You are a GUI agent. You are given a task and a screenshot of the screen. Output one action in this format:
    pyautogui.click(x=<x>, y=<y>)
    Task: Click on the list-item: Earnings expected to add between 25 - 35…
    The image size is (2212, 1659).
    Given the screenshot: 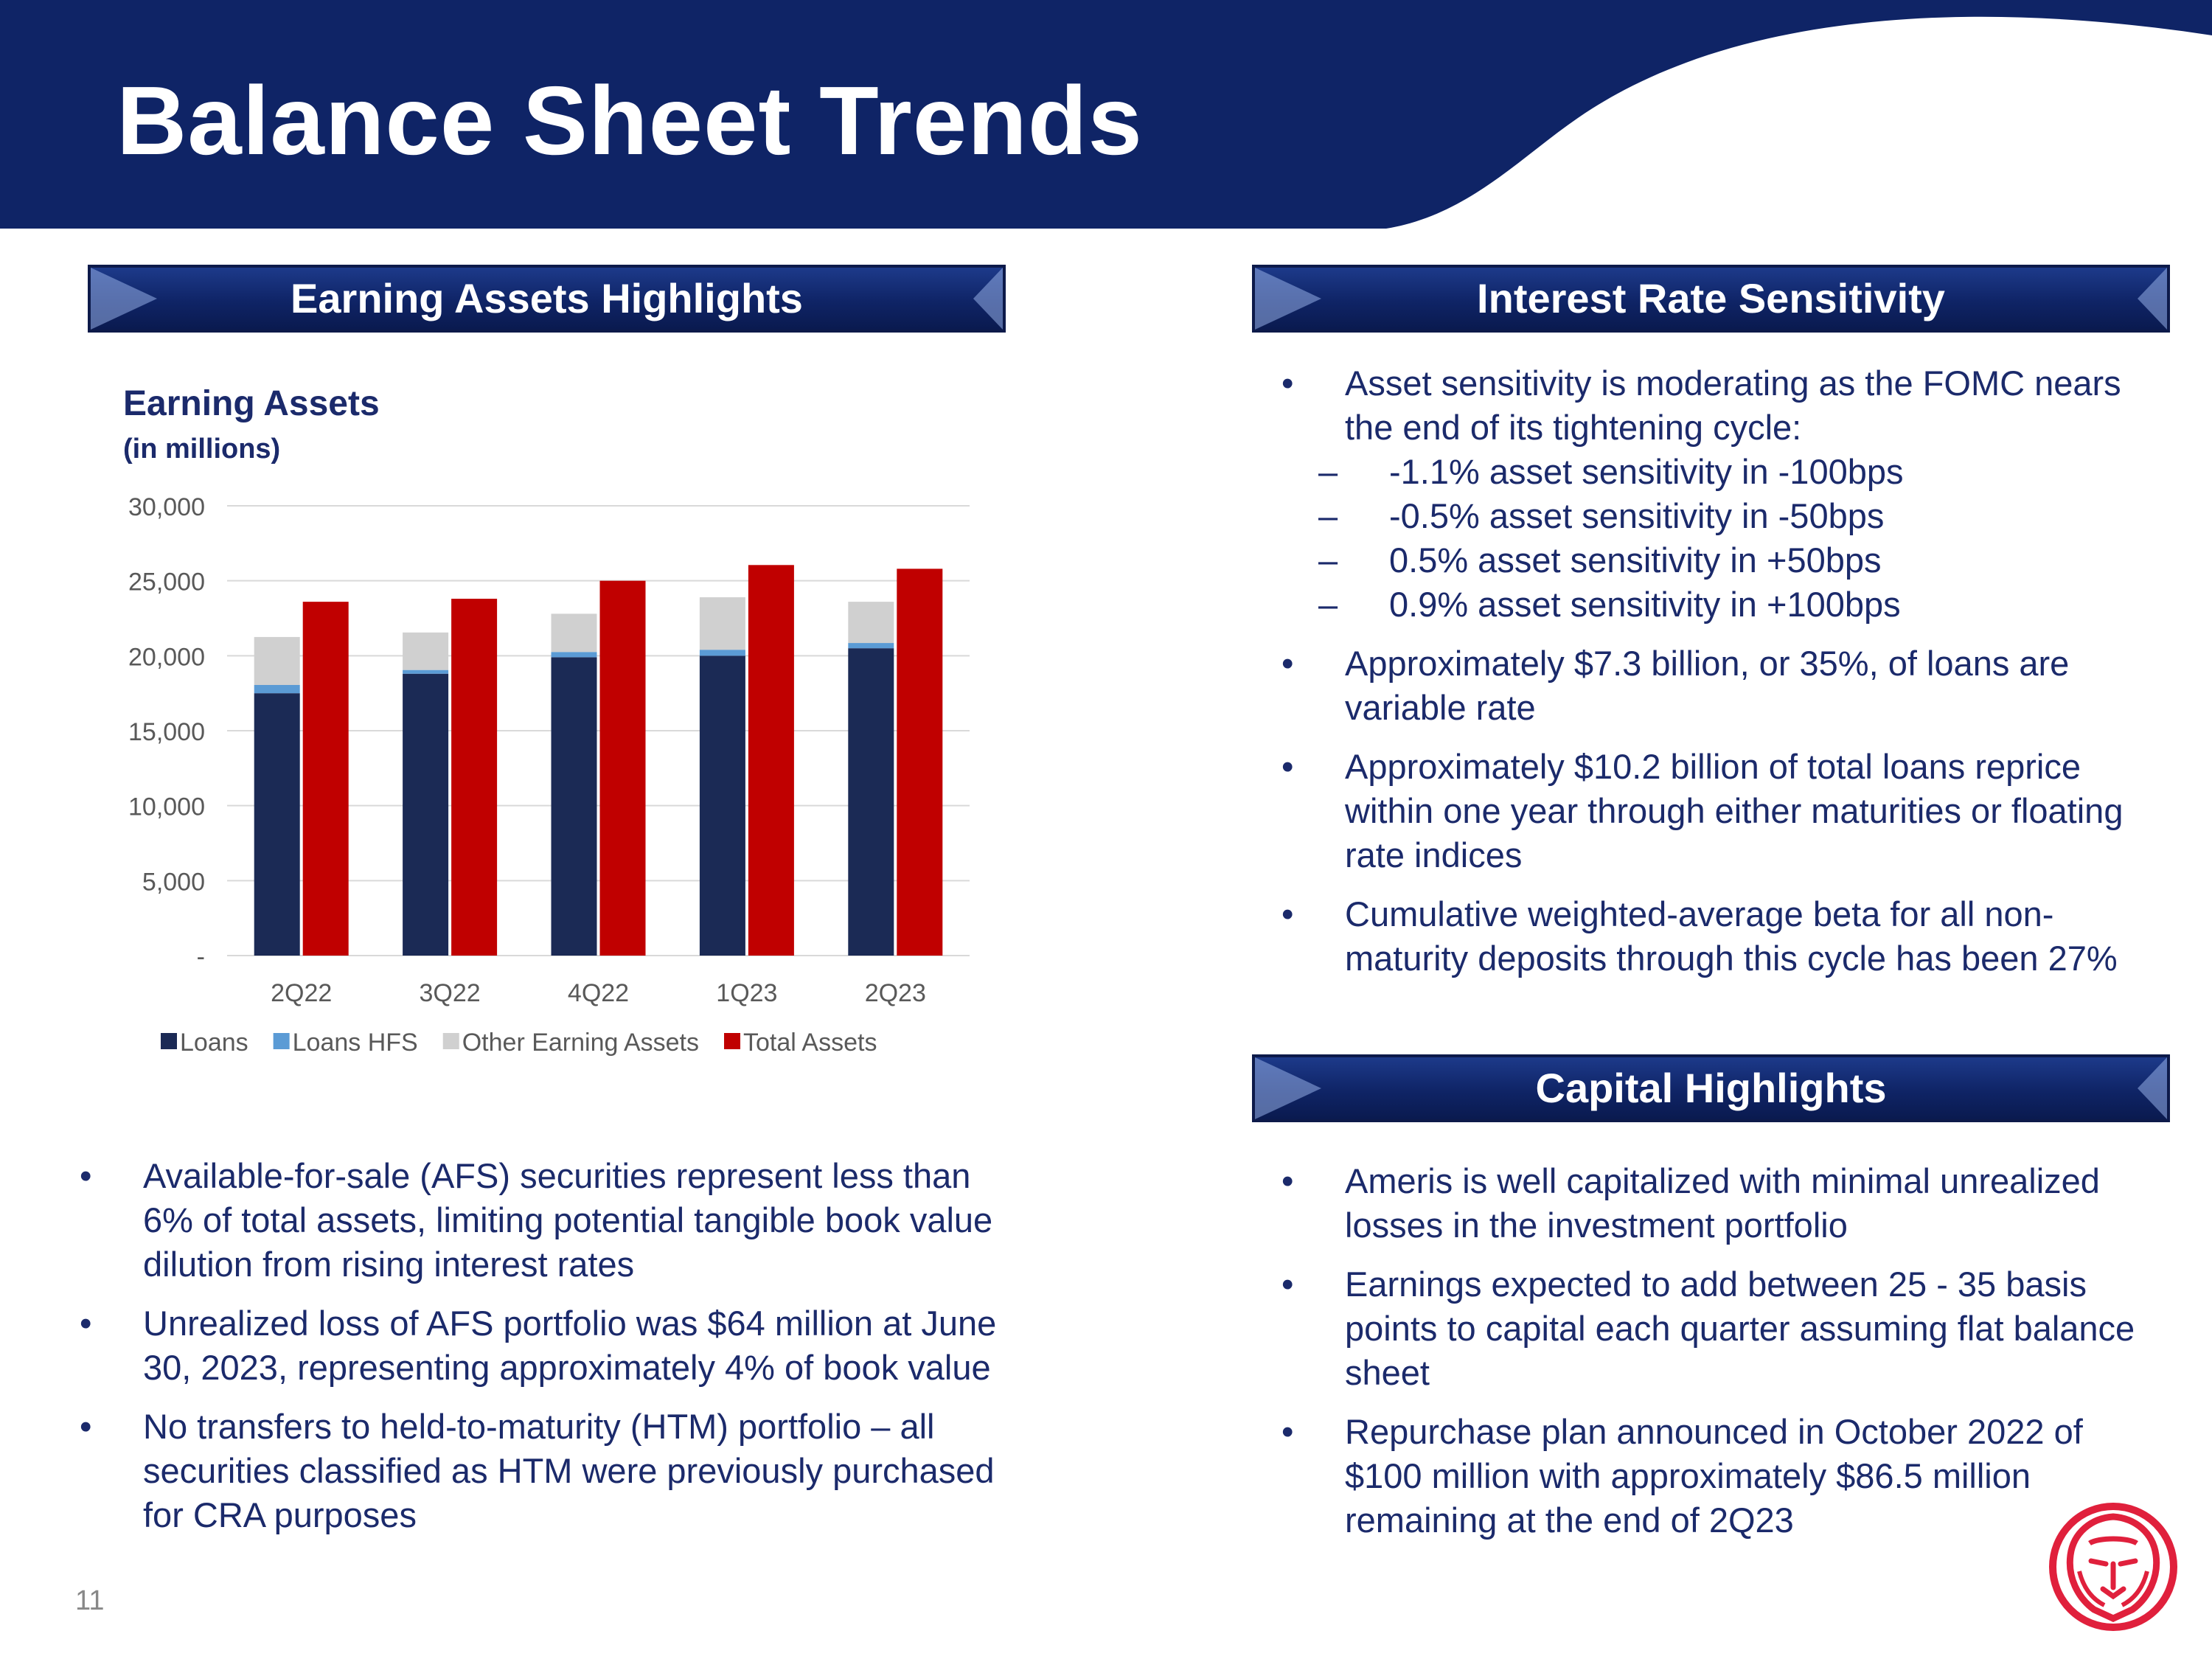 What is the action you would take?
    pyautogui.click(x=1721, y=1328)
    